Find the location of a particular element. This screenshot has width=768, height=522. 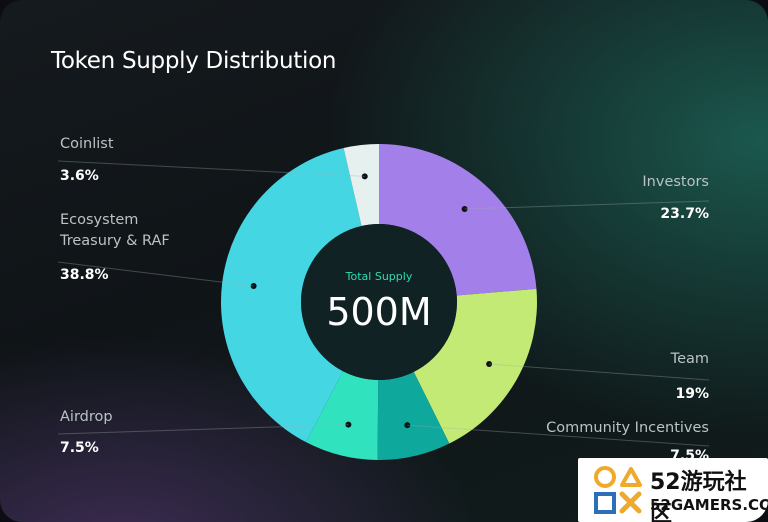

watermark-title: 52游玩社区 is located at coordinates (698, 496).